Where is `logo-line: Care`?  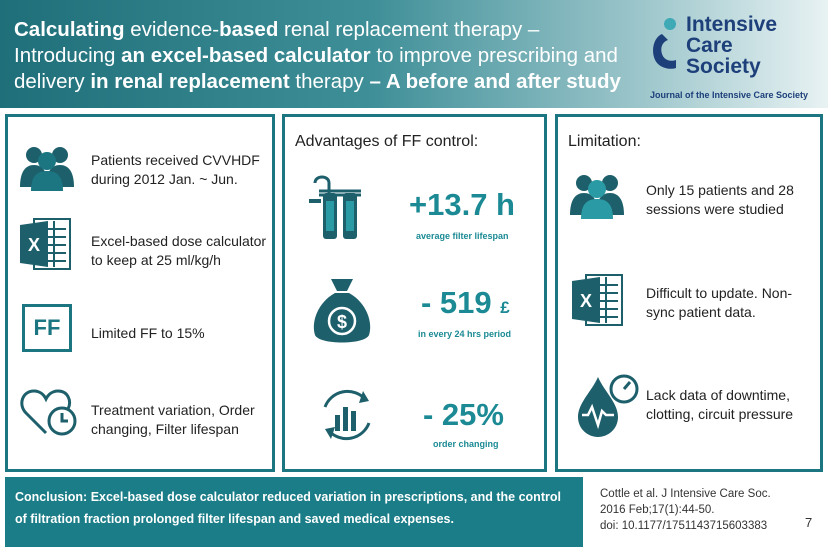 logo-line: Care is located at coordinates (709, 45).